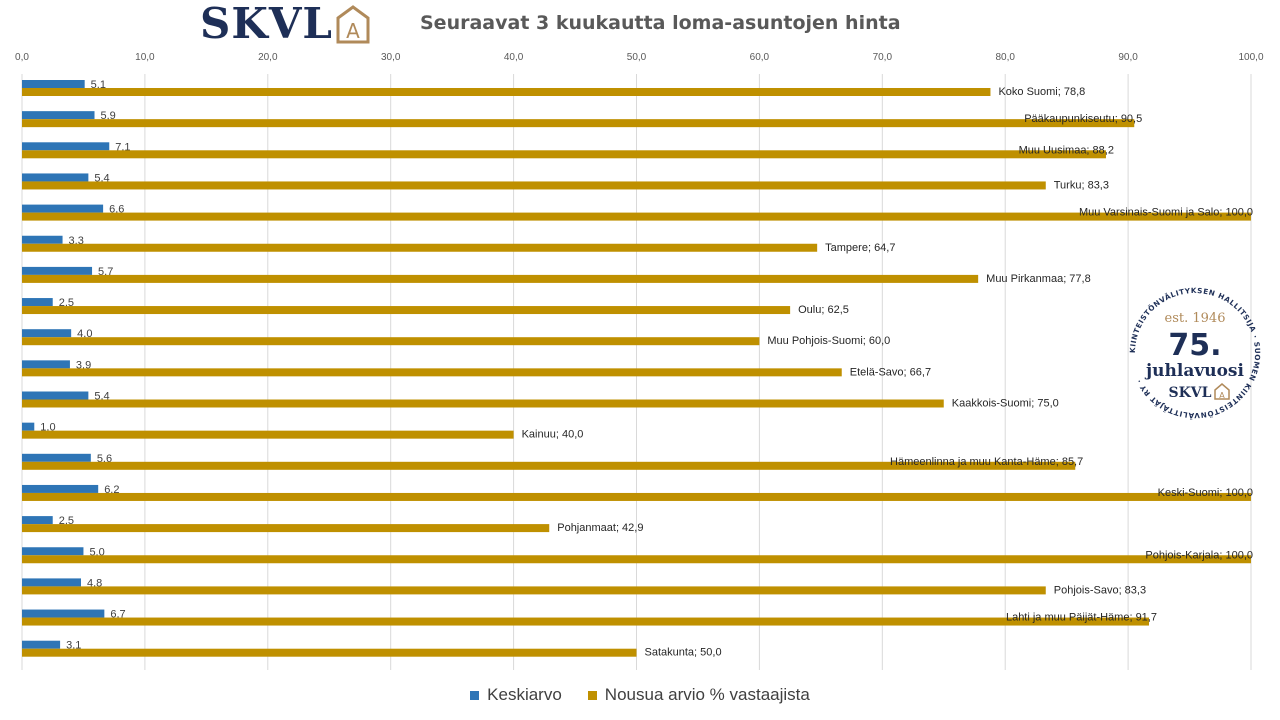 This screenshot has height=720, width=1280. Describe the element at coordinates (860, 248) in the screenshot. I see `data-label-nousua: Tampere; 64,7` at that location.